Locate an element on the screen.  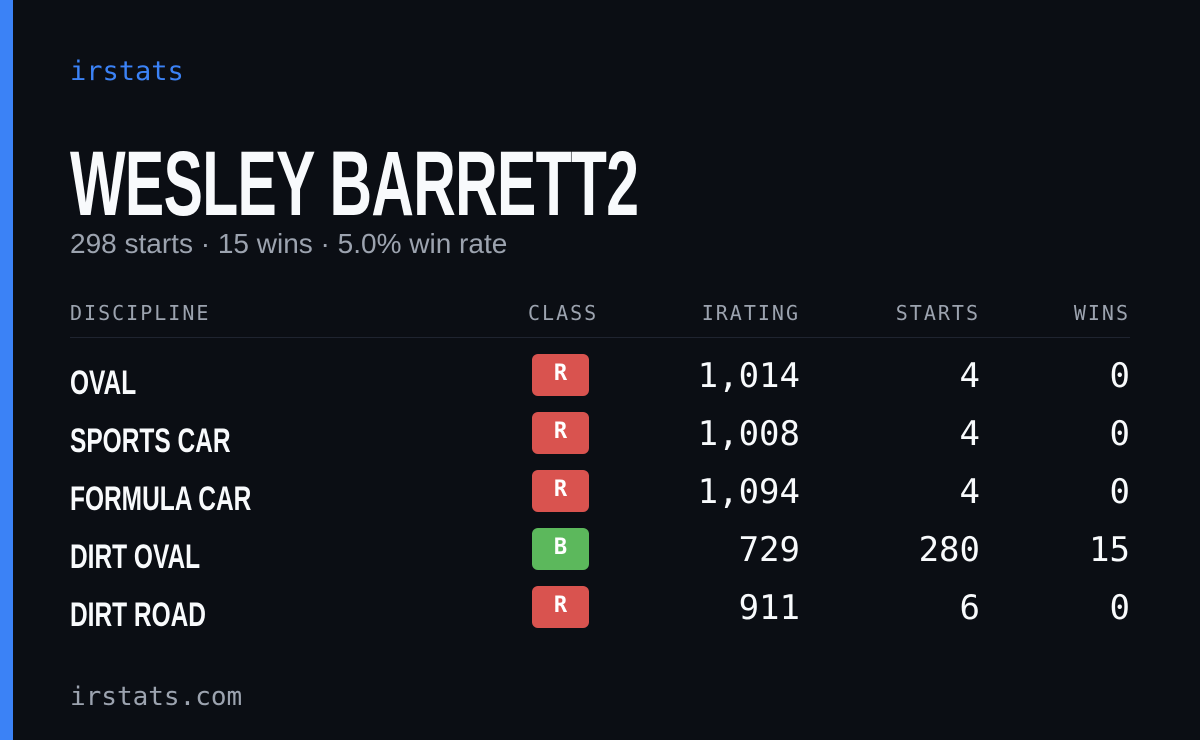
irating: 1,094 is located at coordinates (748, 492).